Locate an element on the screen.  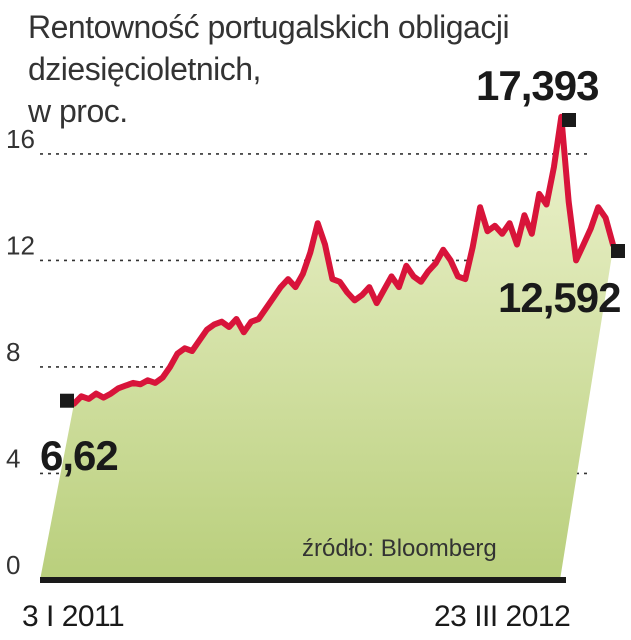
y-tick-label: 12 is located at coordinates (20, 245).